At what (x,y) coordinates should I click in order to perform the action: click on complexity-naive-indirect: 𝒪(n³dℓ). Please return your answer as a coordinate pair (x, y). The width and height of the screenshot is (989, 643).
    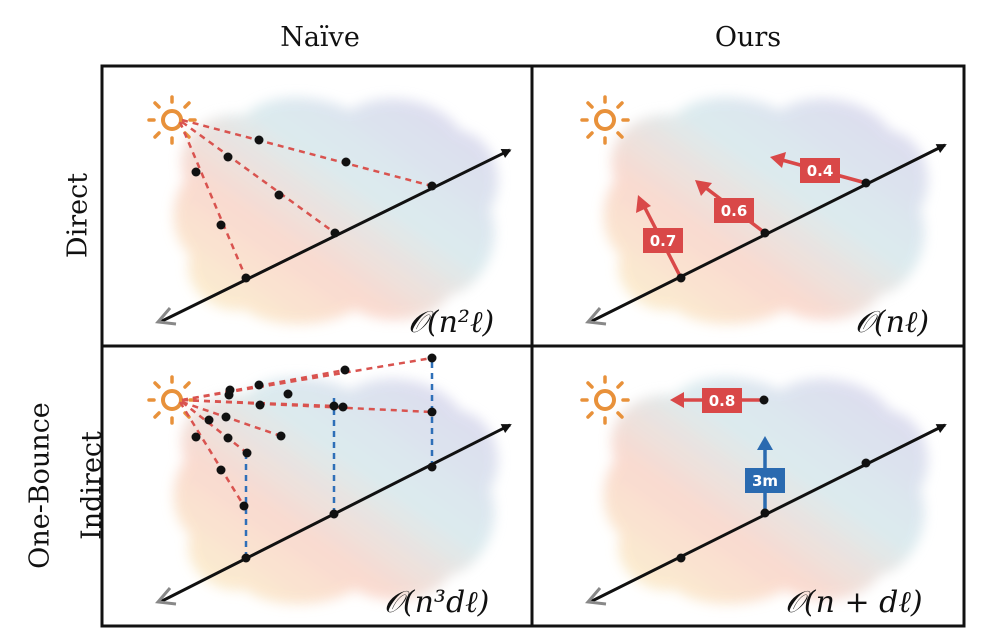
    Looking at the image, I should click on (436, 602).